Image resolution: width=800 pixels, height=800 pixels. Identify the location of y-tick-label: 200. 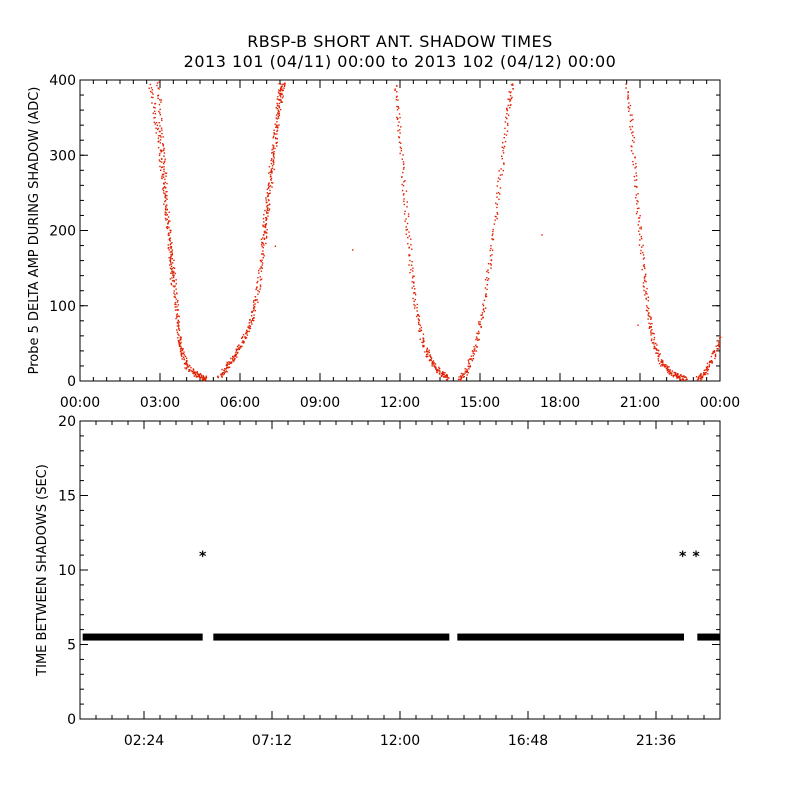
(62, 232).